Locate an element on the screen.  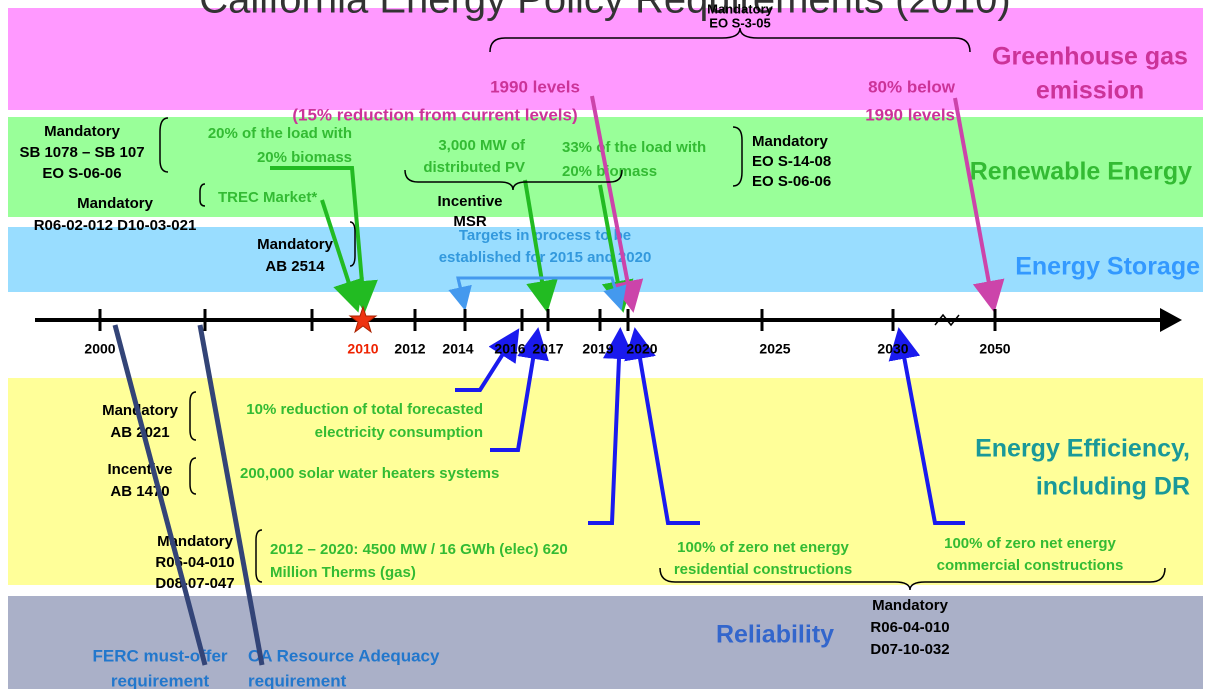
year-label: 2017 is located at coordinates (547, 349).